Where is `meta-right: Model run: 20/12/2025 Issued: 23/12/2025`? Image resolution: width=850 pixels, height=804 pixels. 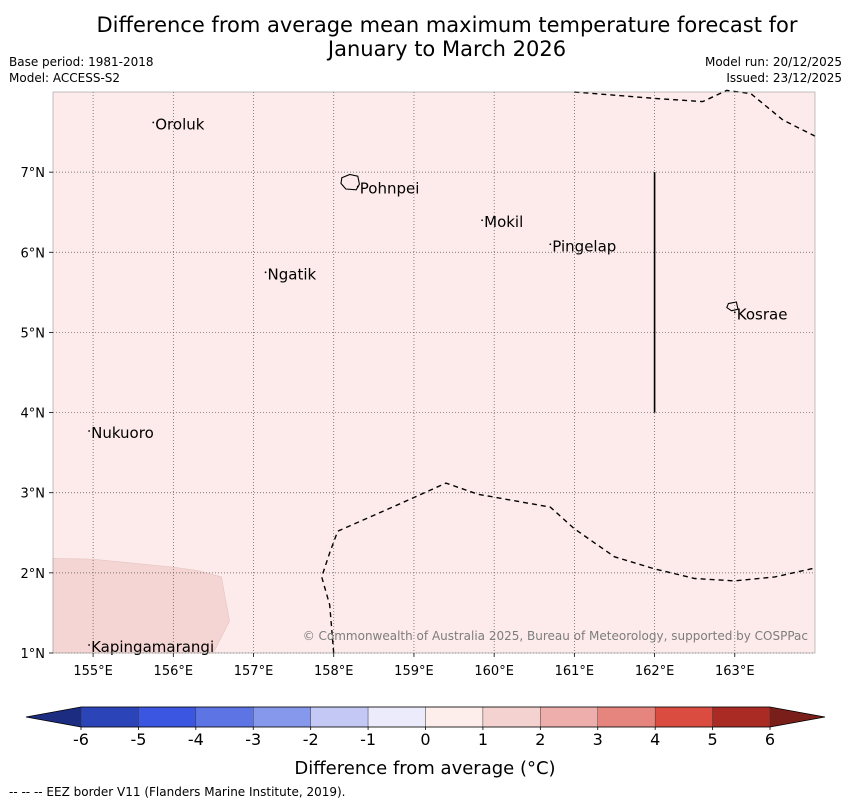
meta-right: Model run: 20/12/2025 Issued: 23/12/2025 is located at coordinates (773, 70).